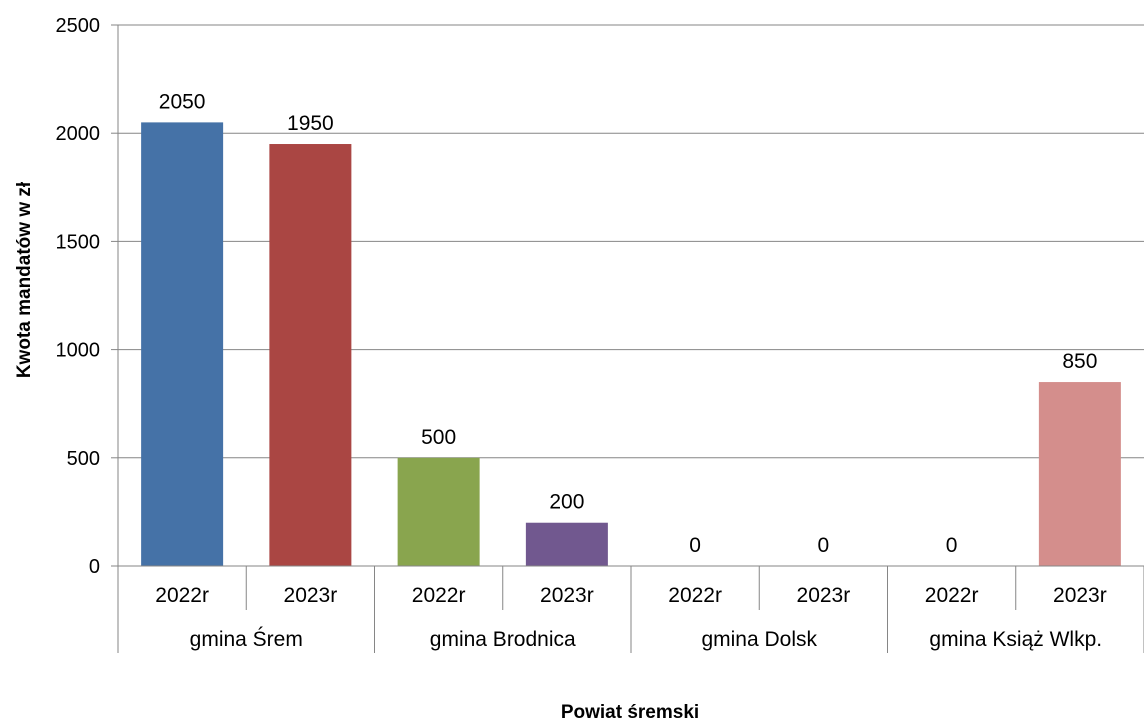 This screenshot has height=725, width=1144. Describe the element at coordinates (83, 459) in the screenshot. I see `y-tick-label: 500` at that location.